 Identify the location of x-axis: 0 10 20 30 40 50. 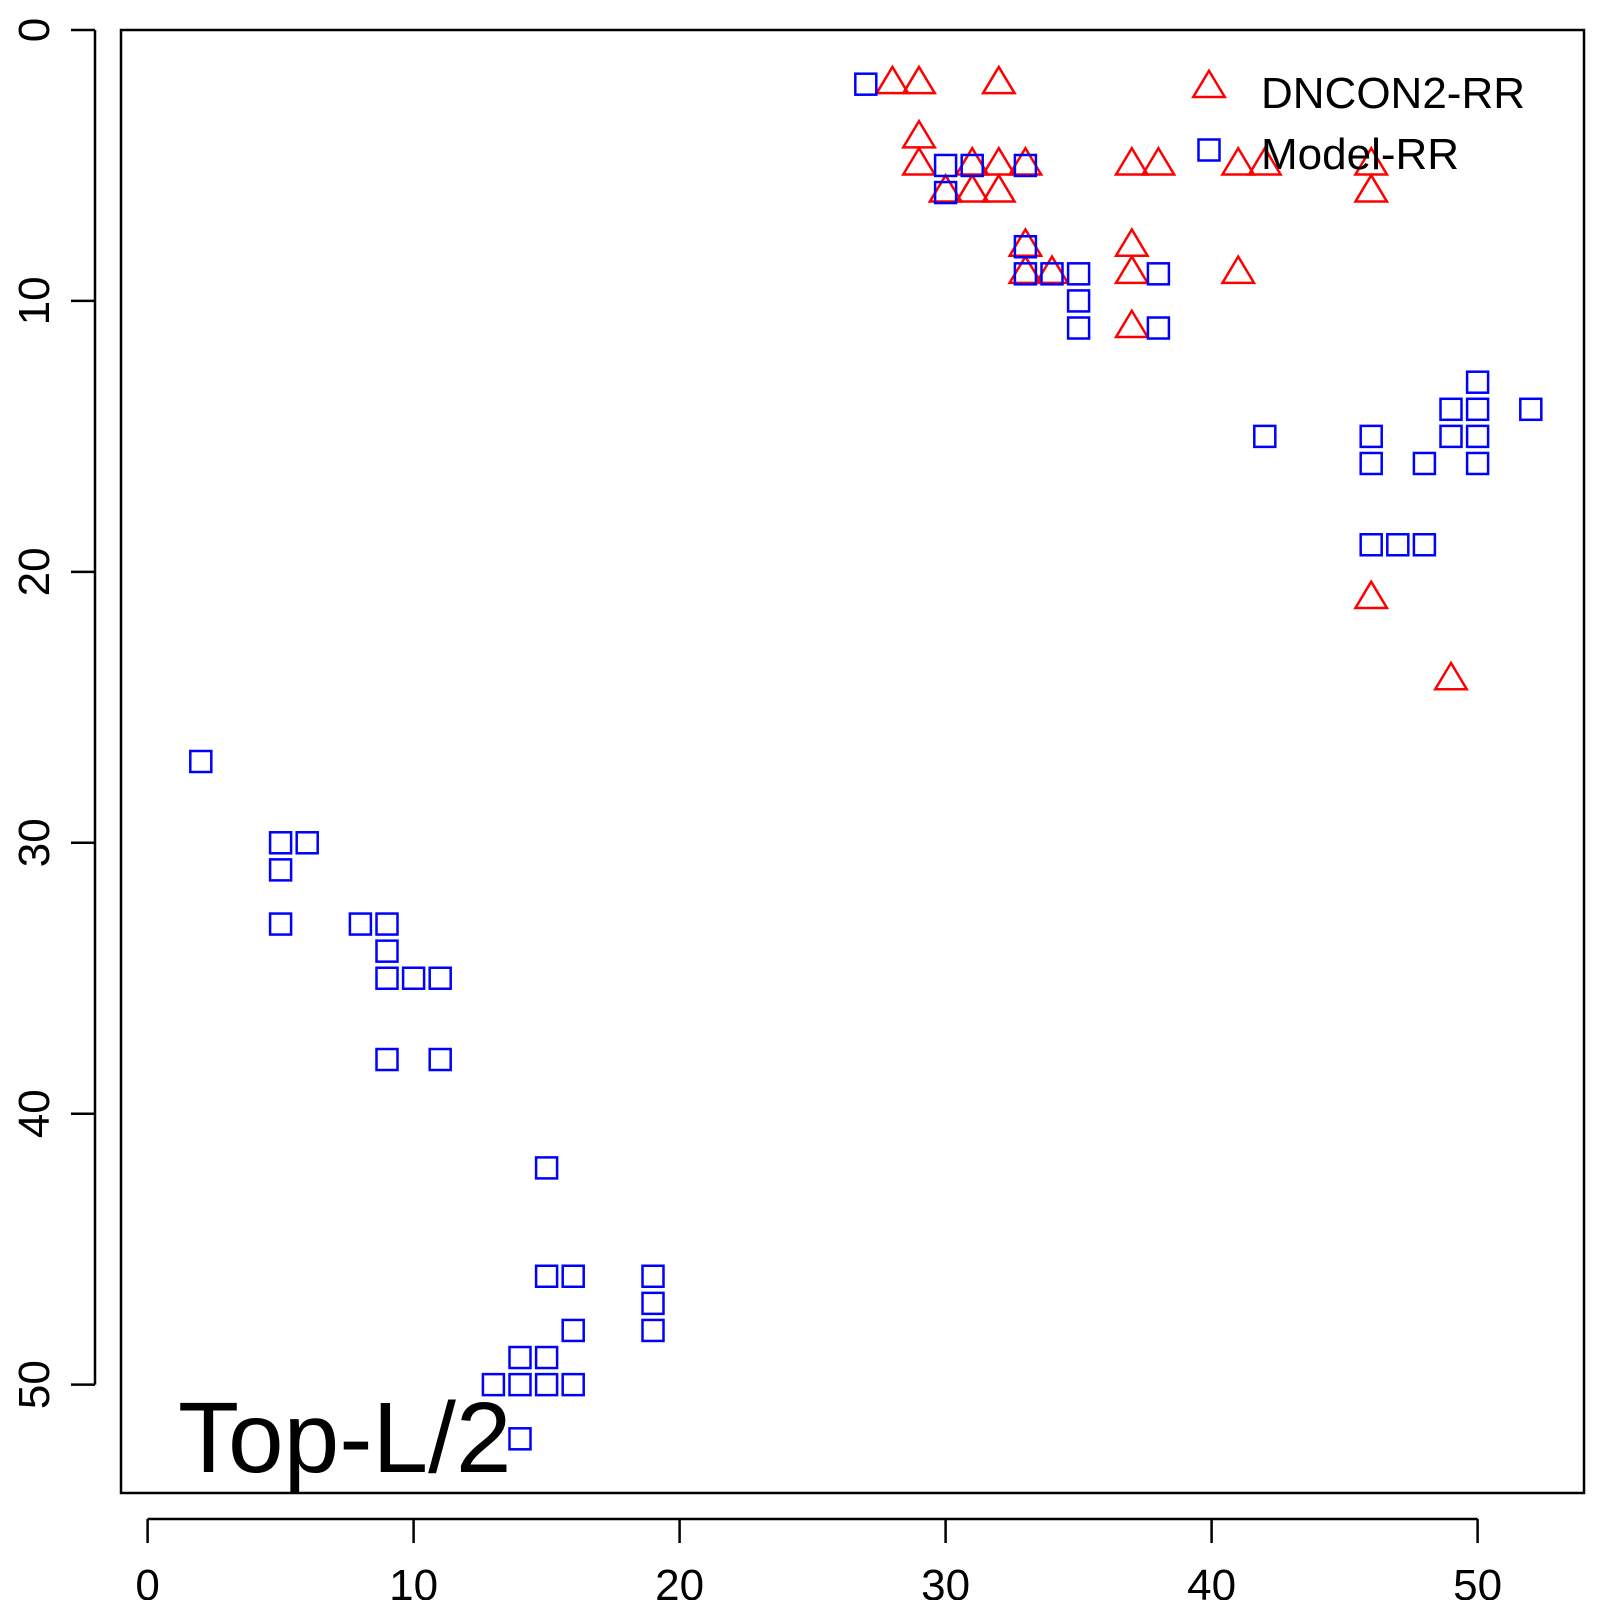
(818, 1558).